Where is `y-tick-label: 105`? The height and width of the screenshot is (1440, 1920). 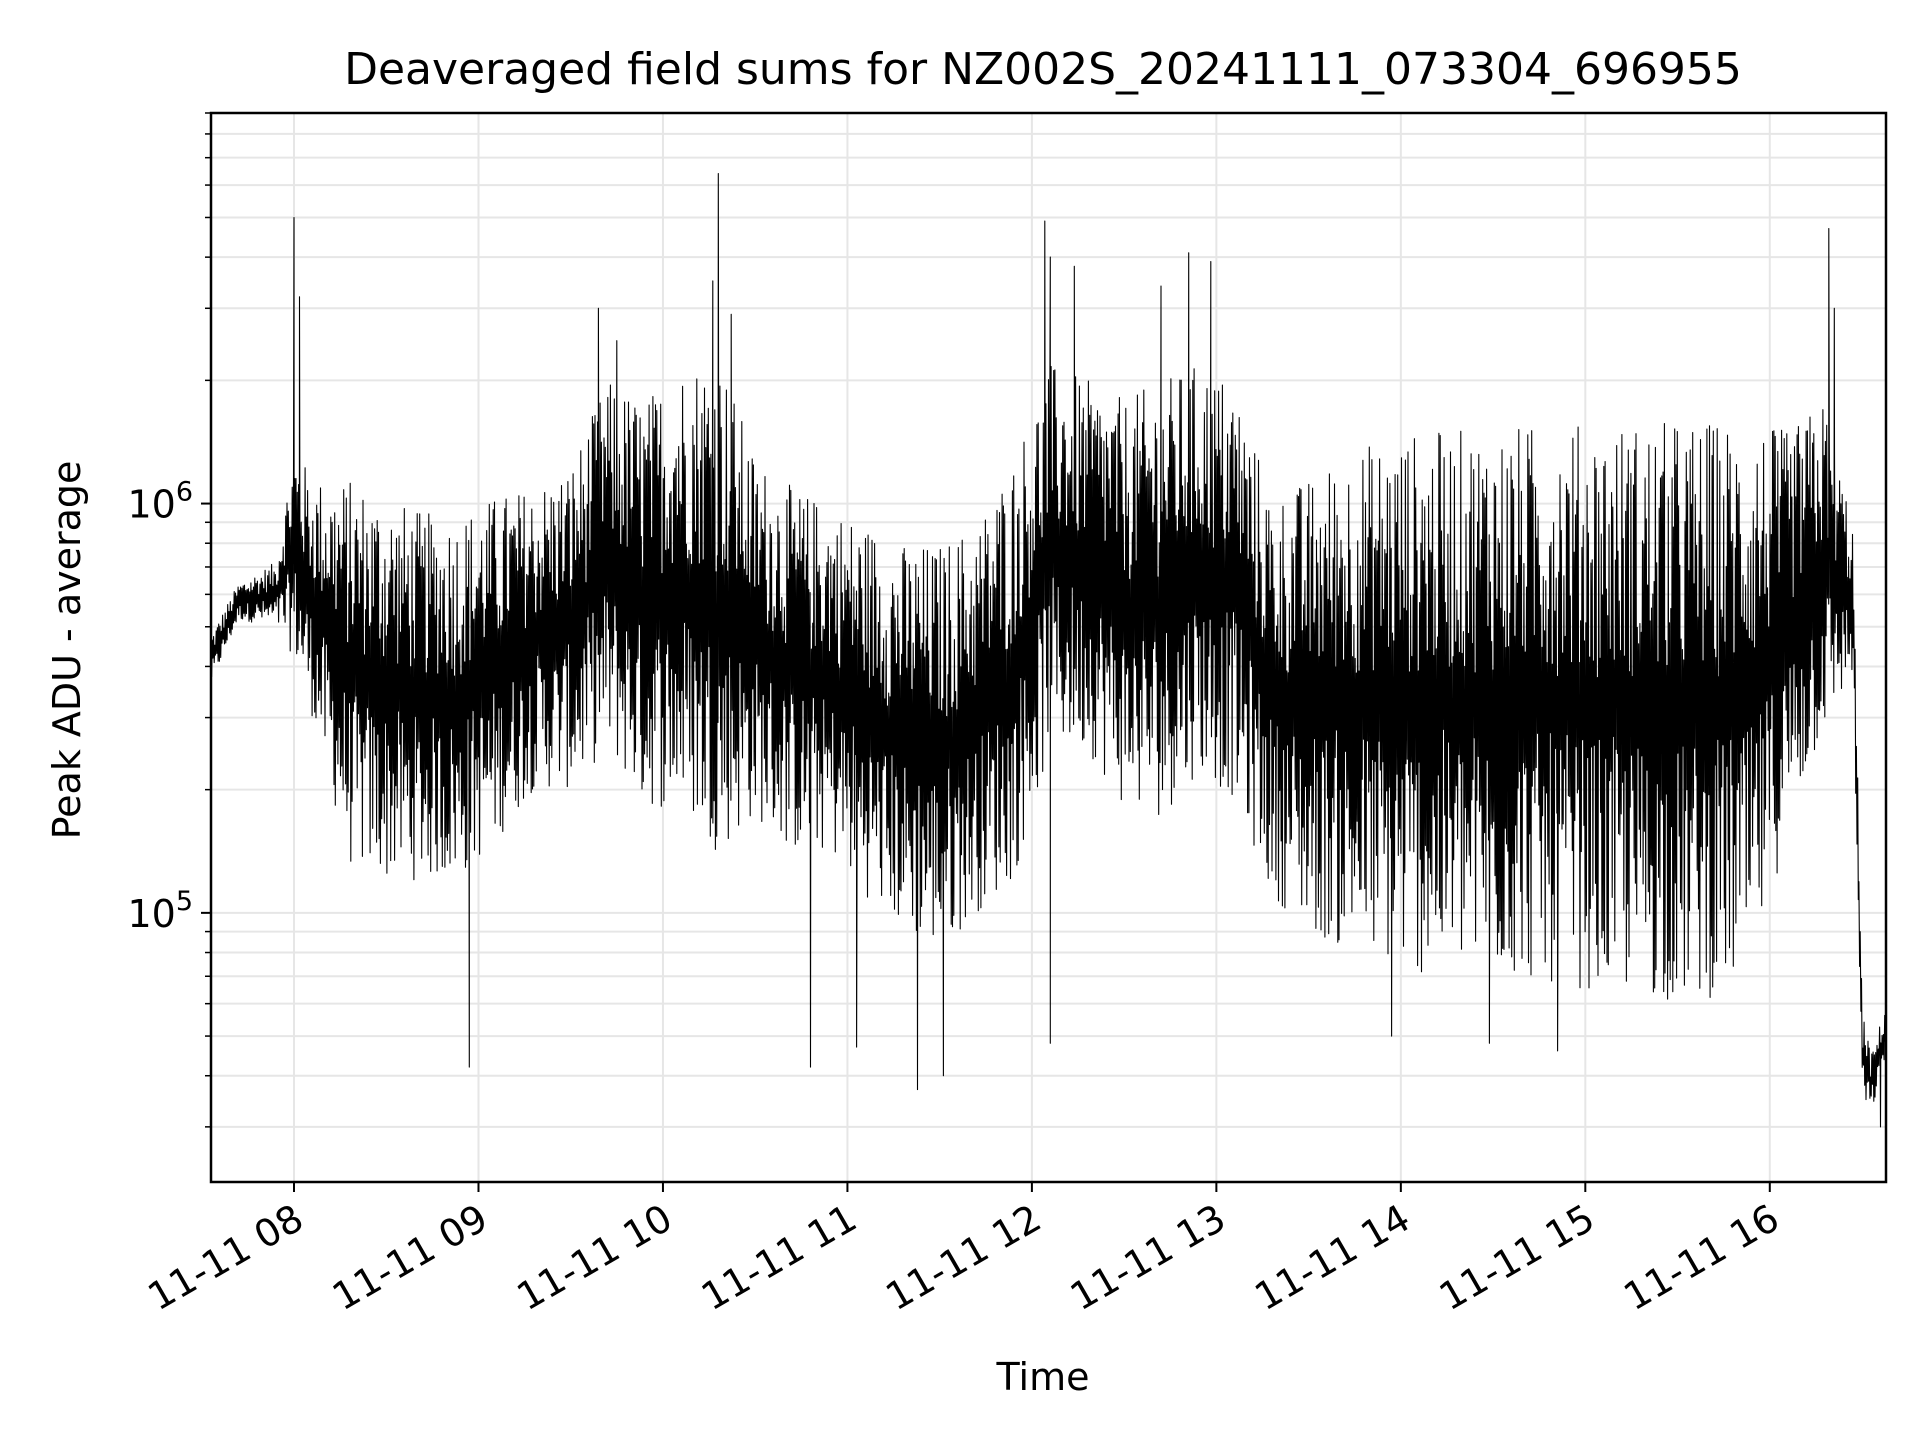
y-tick-label: 105 is located at coordinates (160, 911).